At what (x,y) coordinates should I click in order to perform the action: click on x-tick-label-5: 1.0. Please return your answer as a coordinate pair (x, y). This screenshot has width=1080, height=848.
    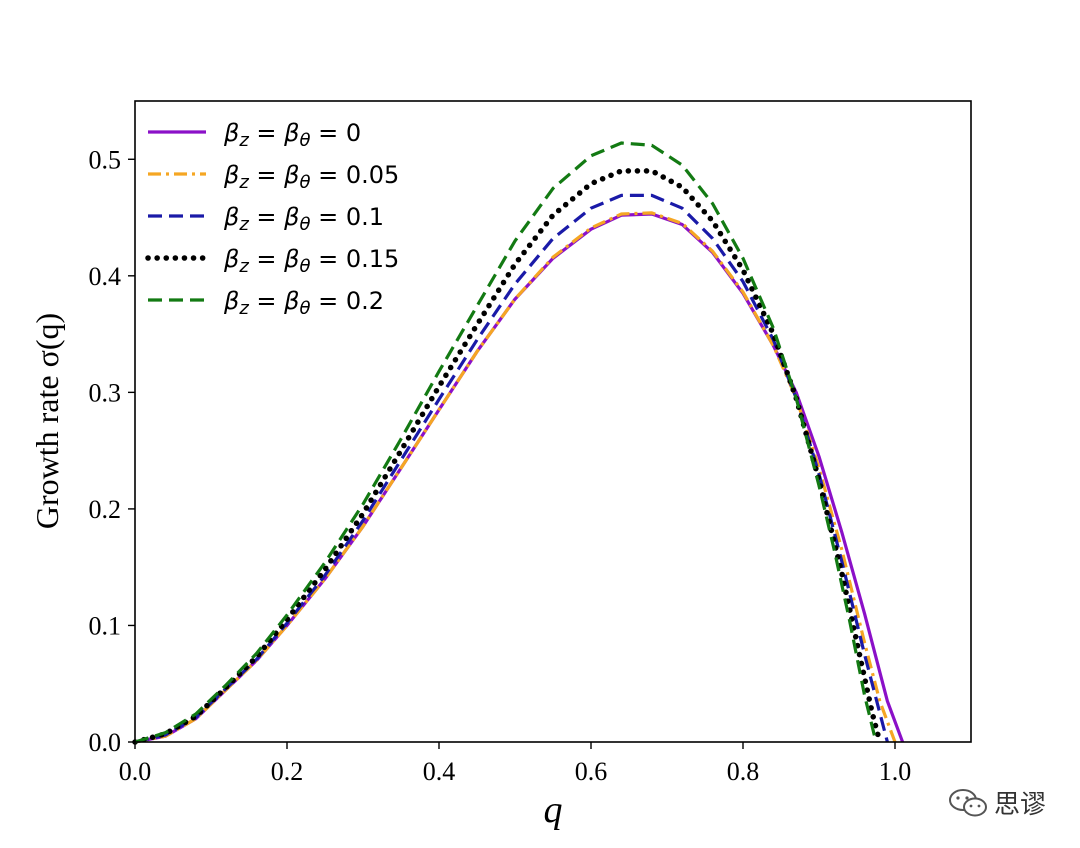
    Looking at the image, I should click on (895, 771).